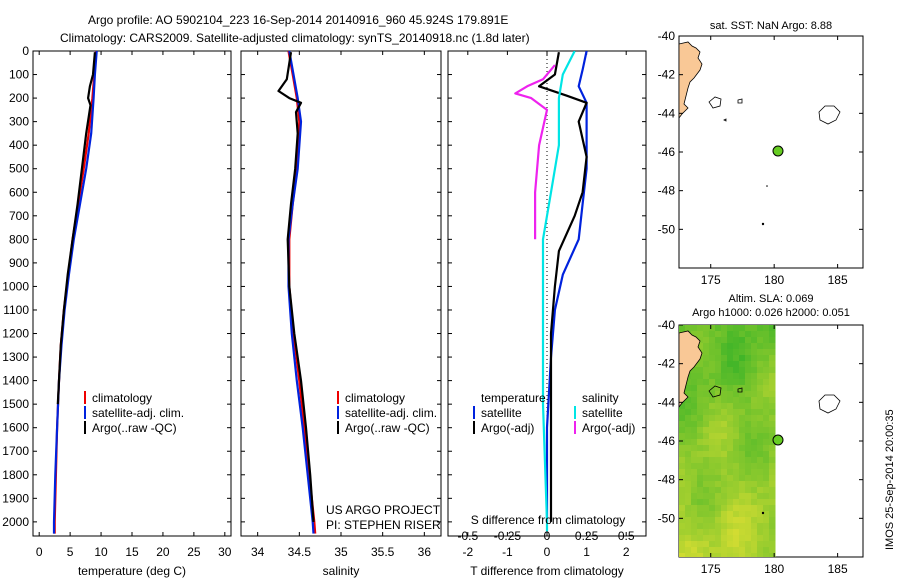 The height and width of the screenshot is (580, 900). I want to click on x-tick-label: 20, so click(163, 552).